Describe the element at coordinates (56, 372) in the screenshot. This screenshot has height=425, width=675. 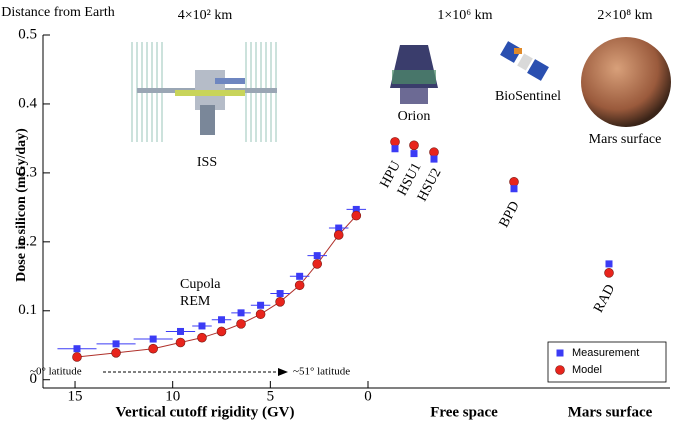
I see `latitude-label: ~0° latitude` at that location.